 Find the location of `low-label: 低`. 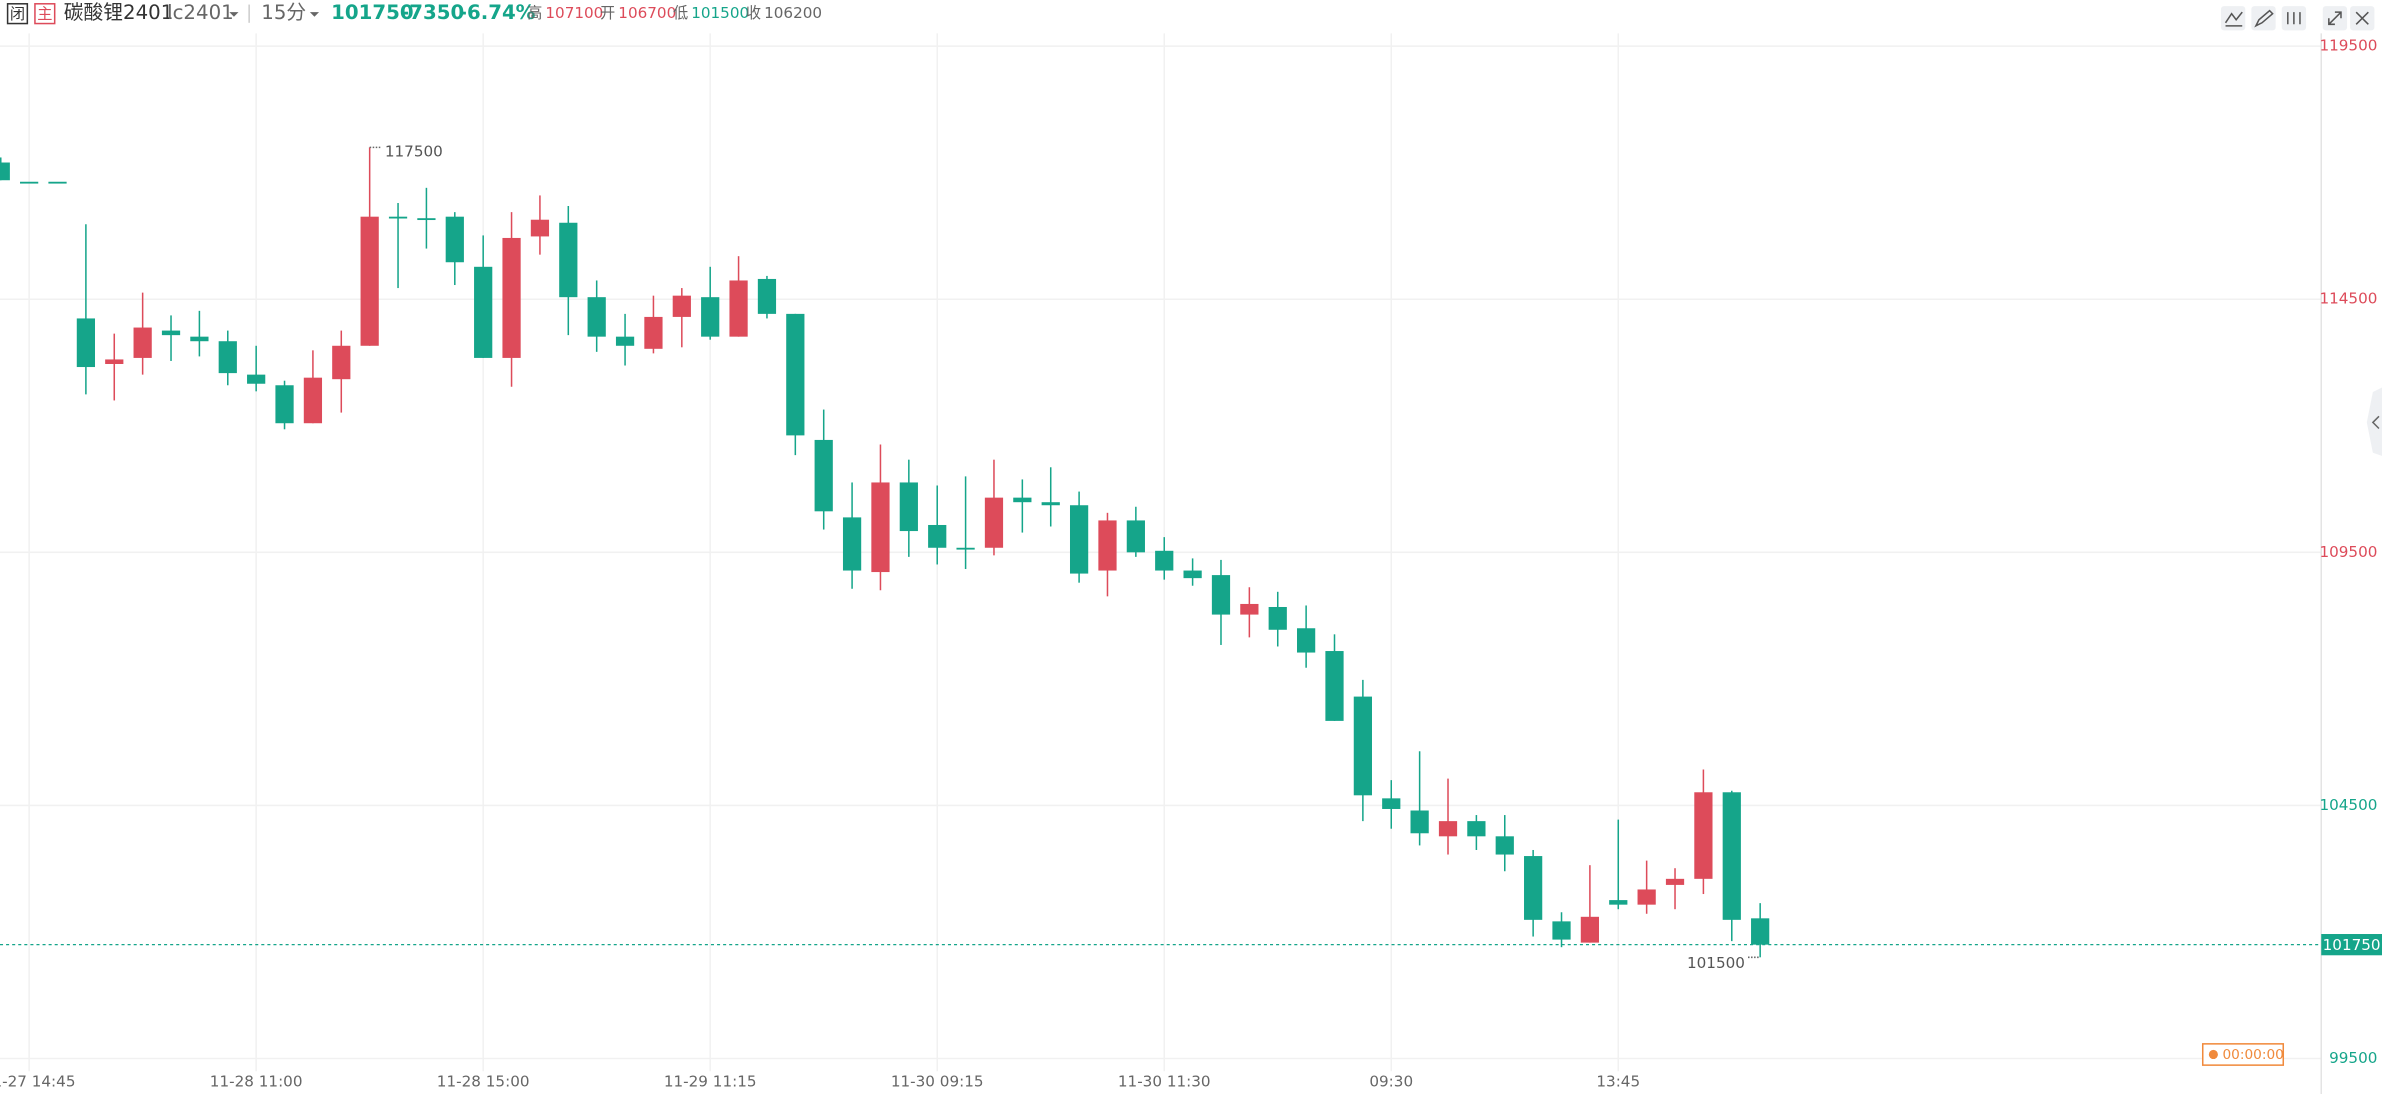

low-label: 低 is located at coordinates (680, 13).